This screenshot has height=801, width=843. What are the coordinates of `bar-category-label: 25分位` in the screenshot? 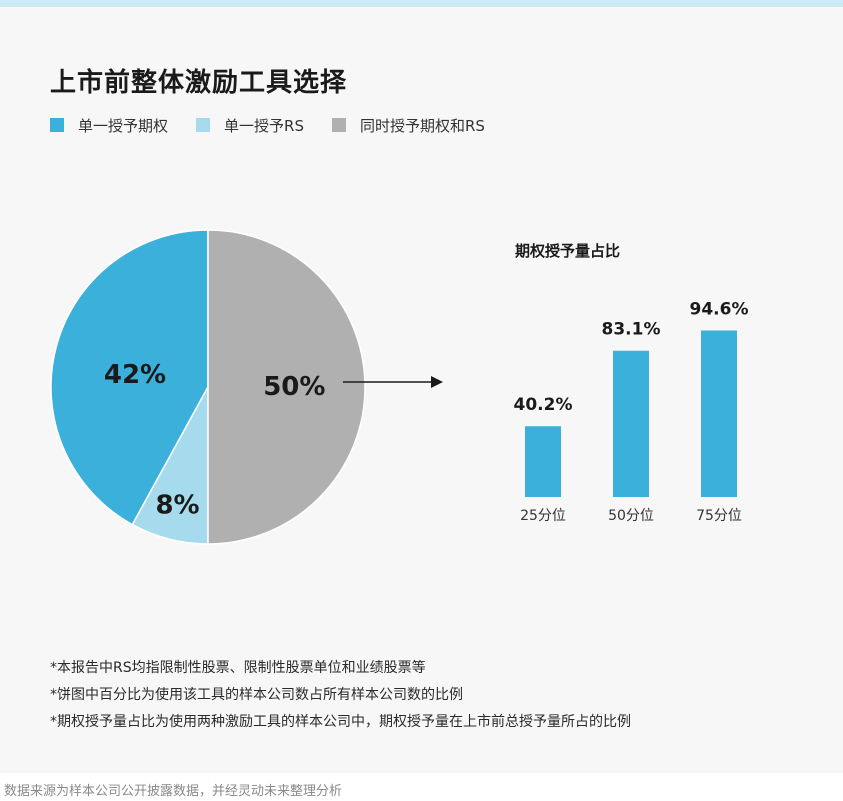 It's located at (543, 516).